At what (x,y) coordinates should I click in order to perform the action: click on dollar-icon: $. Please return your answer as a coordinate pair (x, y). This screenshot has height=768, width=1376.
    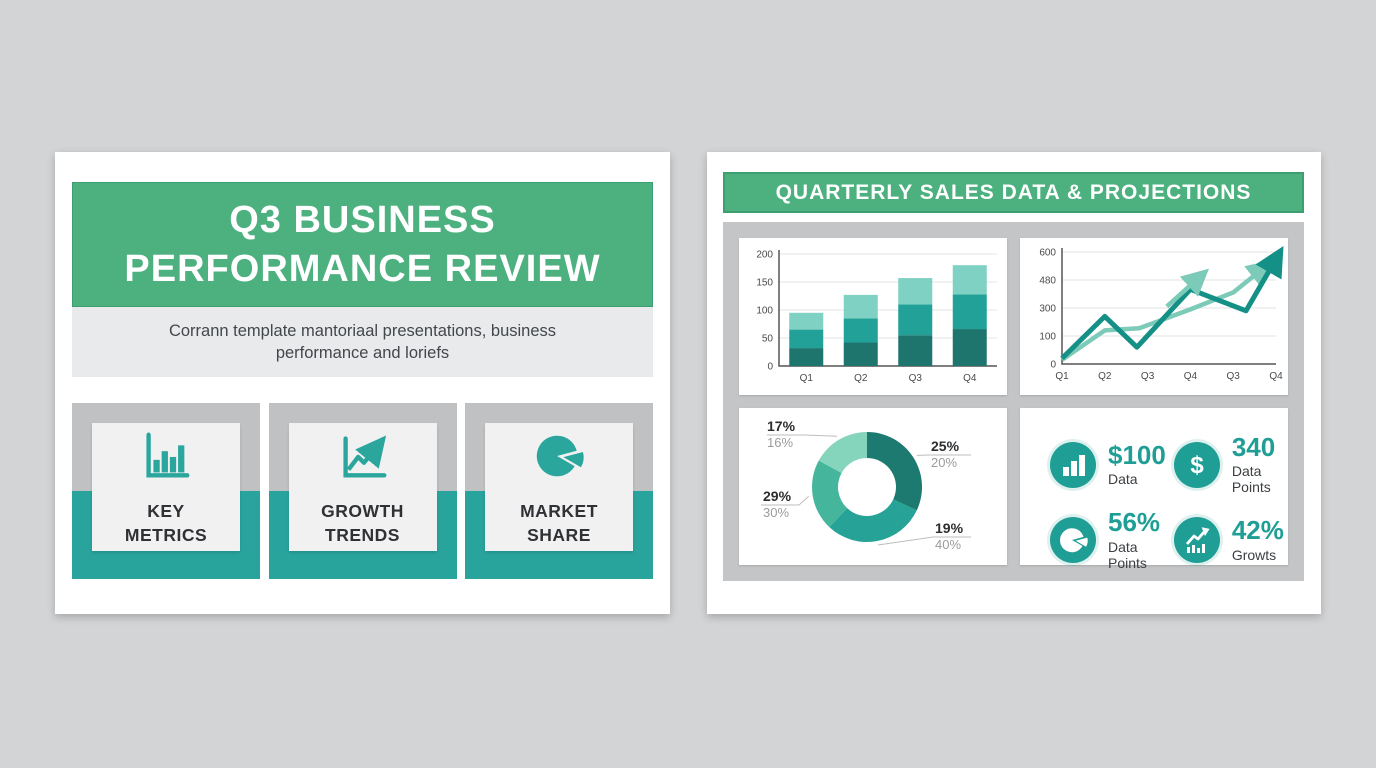
    Looking at the image, I should click on (1196, 464).